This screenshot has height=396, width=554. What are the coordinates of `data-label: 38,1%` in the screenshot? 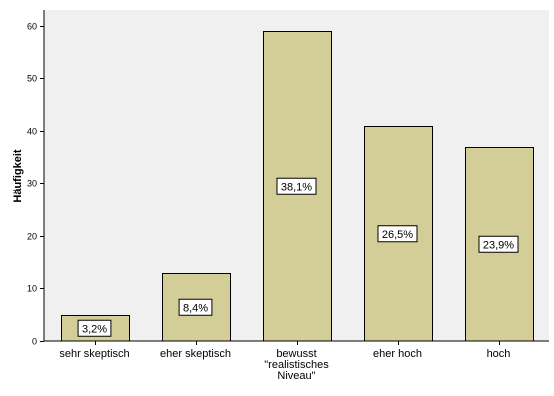 It's located at (296, 187).